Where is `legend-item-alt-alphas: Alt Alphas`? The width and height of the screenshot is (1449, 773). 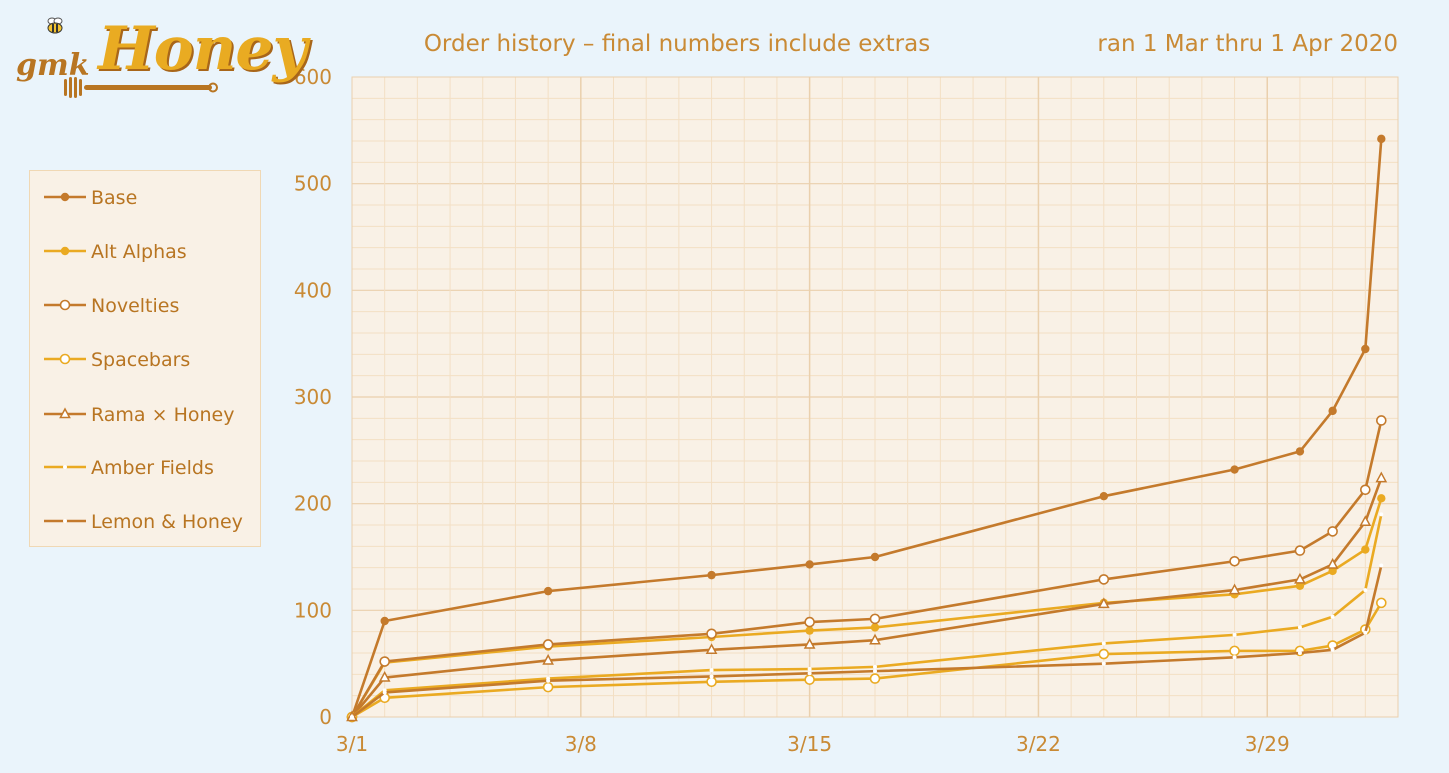
legend-item-alt-alphas: Alt Alphas is located at coordinates (152, 251).